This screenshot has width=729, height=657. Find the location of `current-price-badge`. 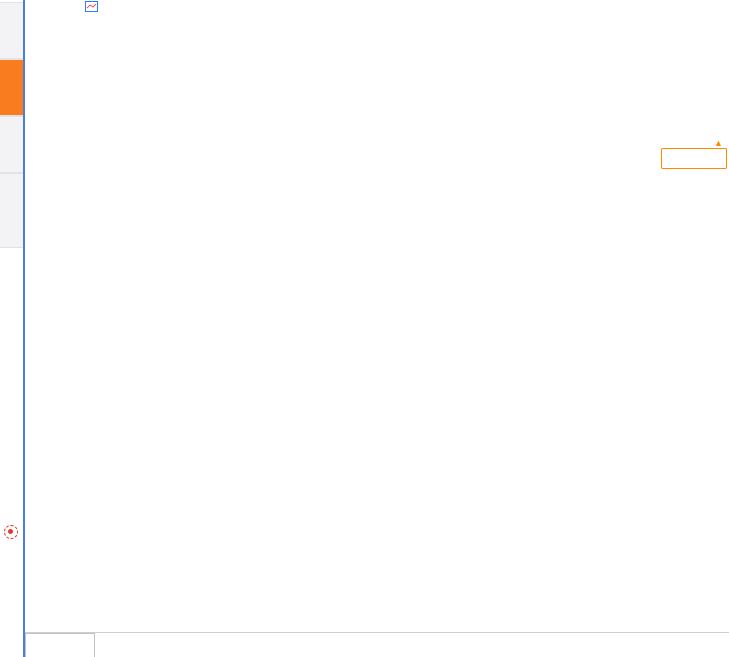

current-price-badge is located at coordinates (694, 158).